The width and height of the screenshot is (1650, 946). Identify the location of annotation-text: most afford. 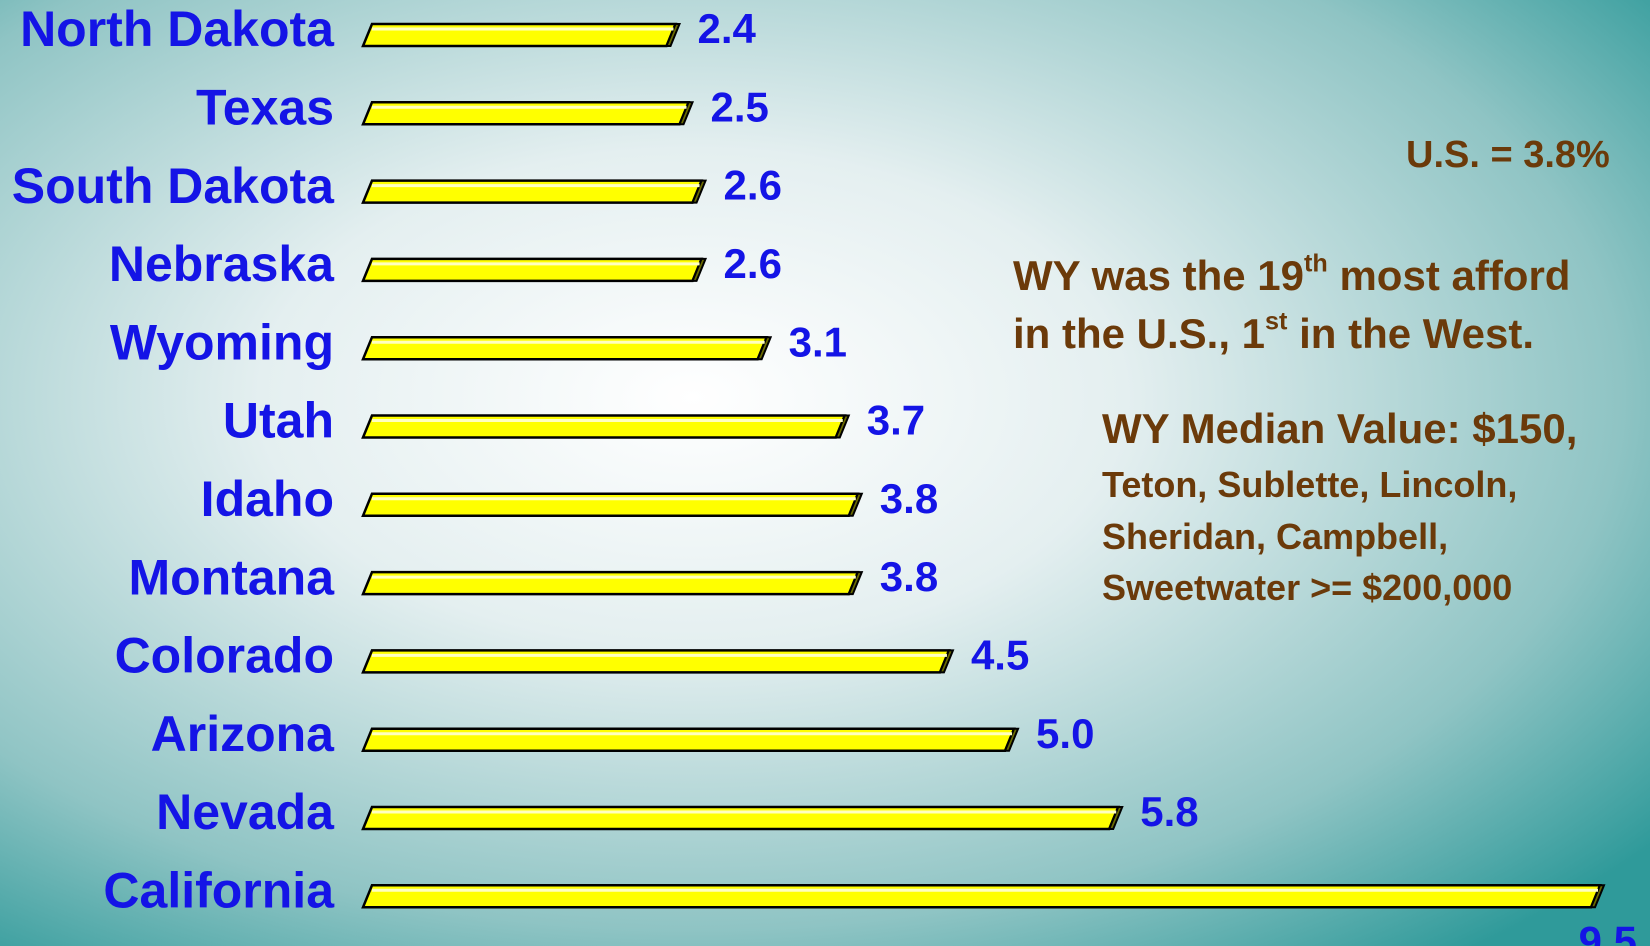
(1449, 275).